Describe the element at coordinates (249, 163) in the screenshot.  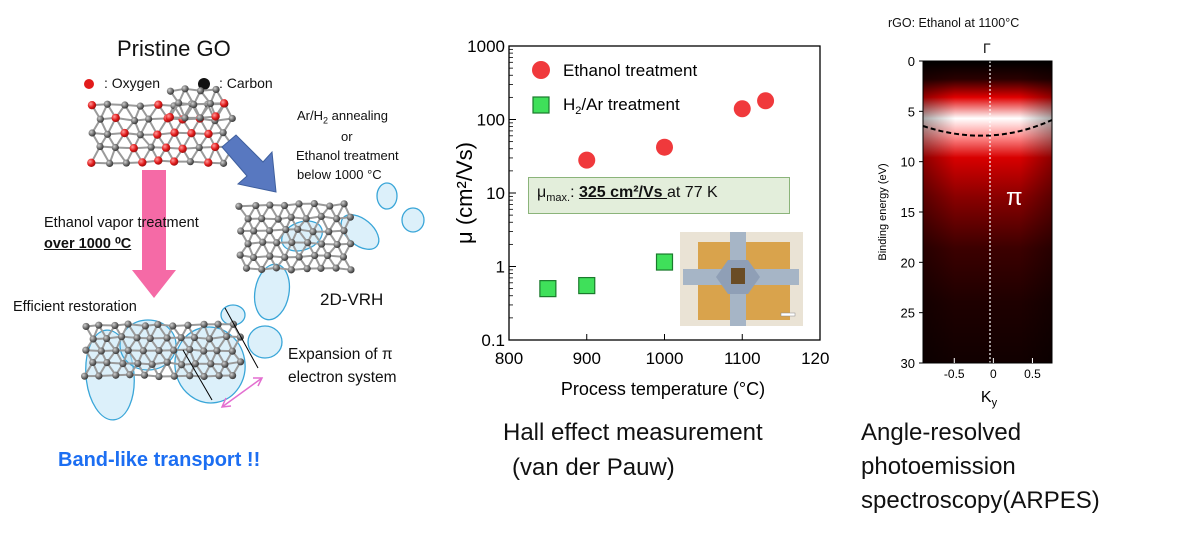
I see `blue-arrow` at that location.